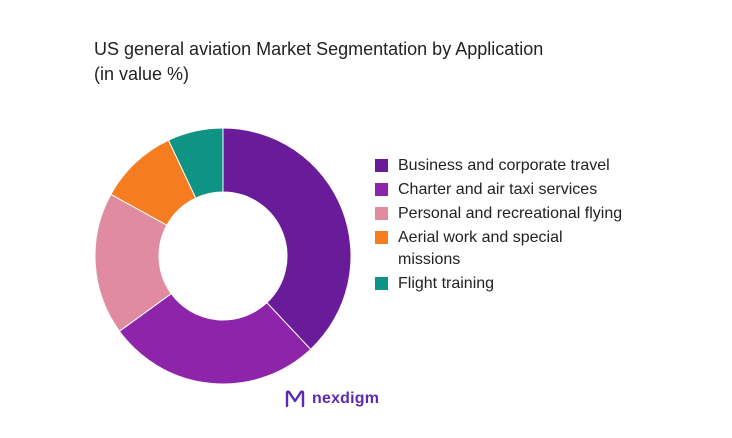  What do you see at coordinates (446, 283) in the screenshot?
I see `legend-label: Flight training` at bounding box center [446, 283].